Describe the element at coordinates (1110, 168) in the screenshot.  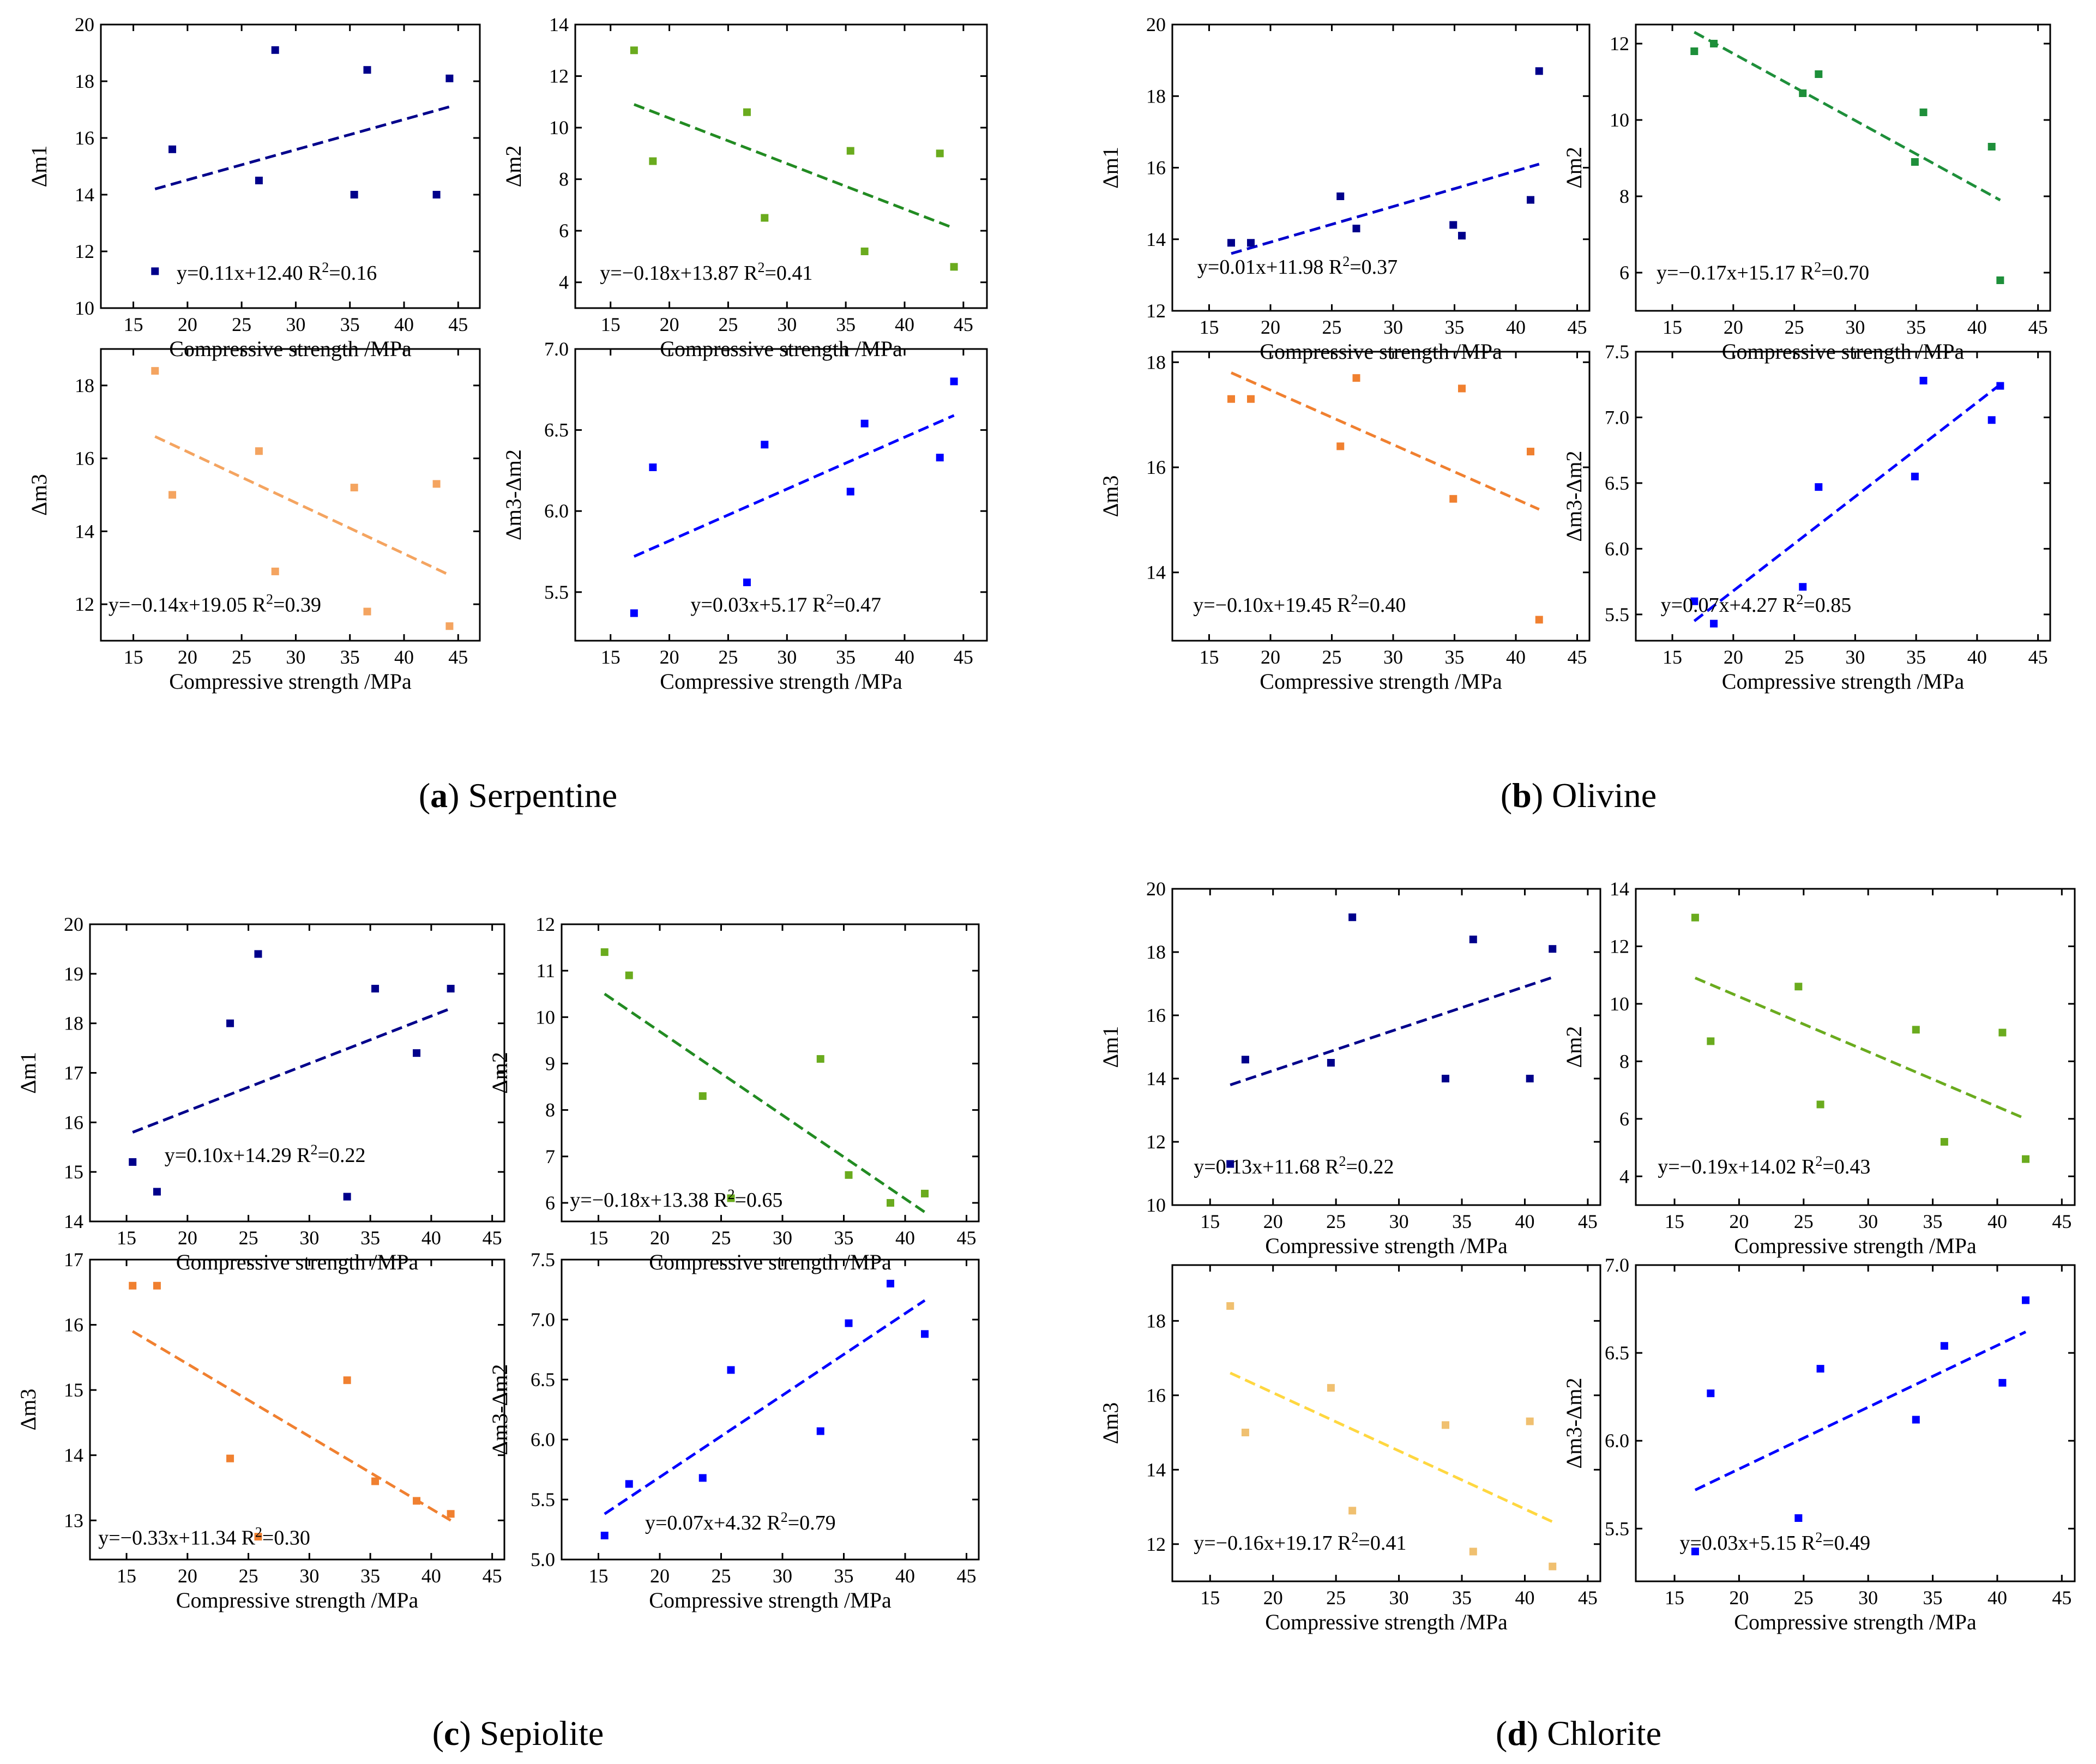
I see `y-axis-label: Δm1` at that location.